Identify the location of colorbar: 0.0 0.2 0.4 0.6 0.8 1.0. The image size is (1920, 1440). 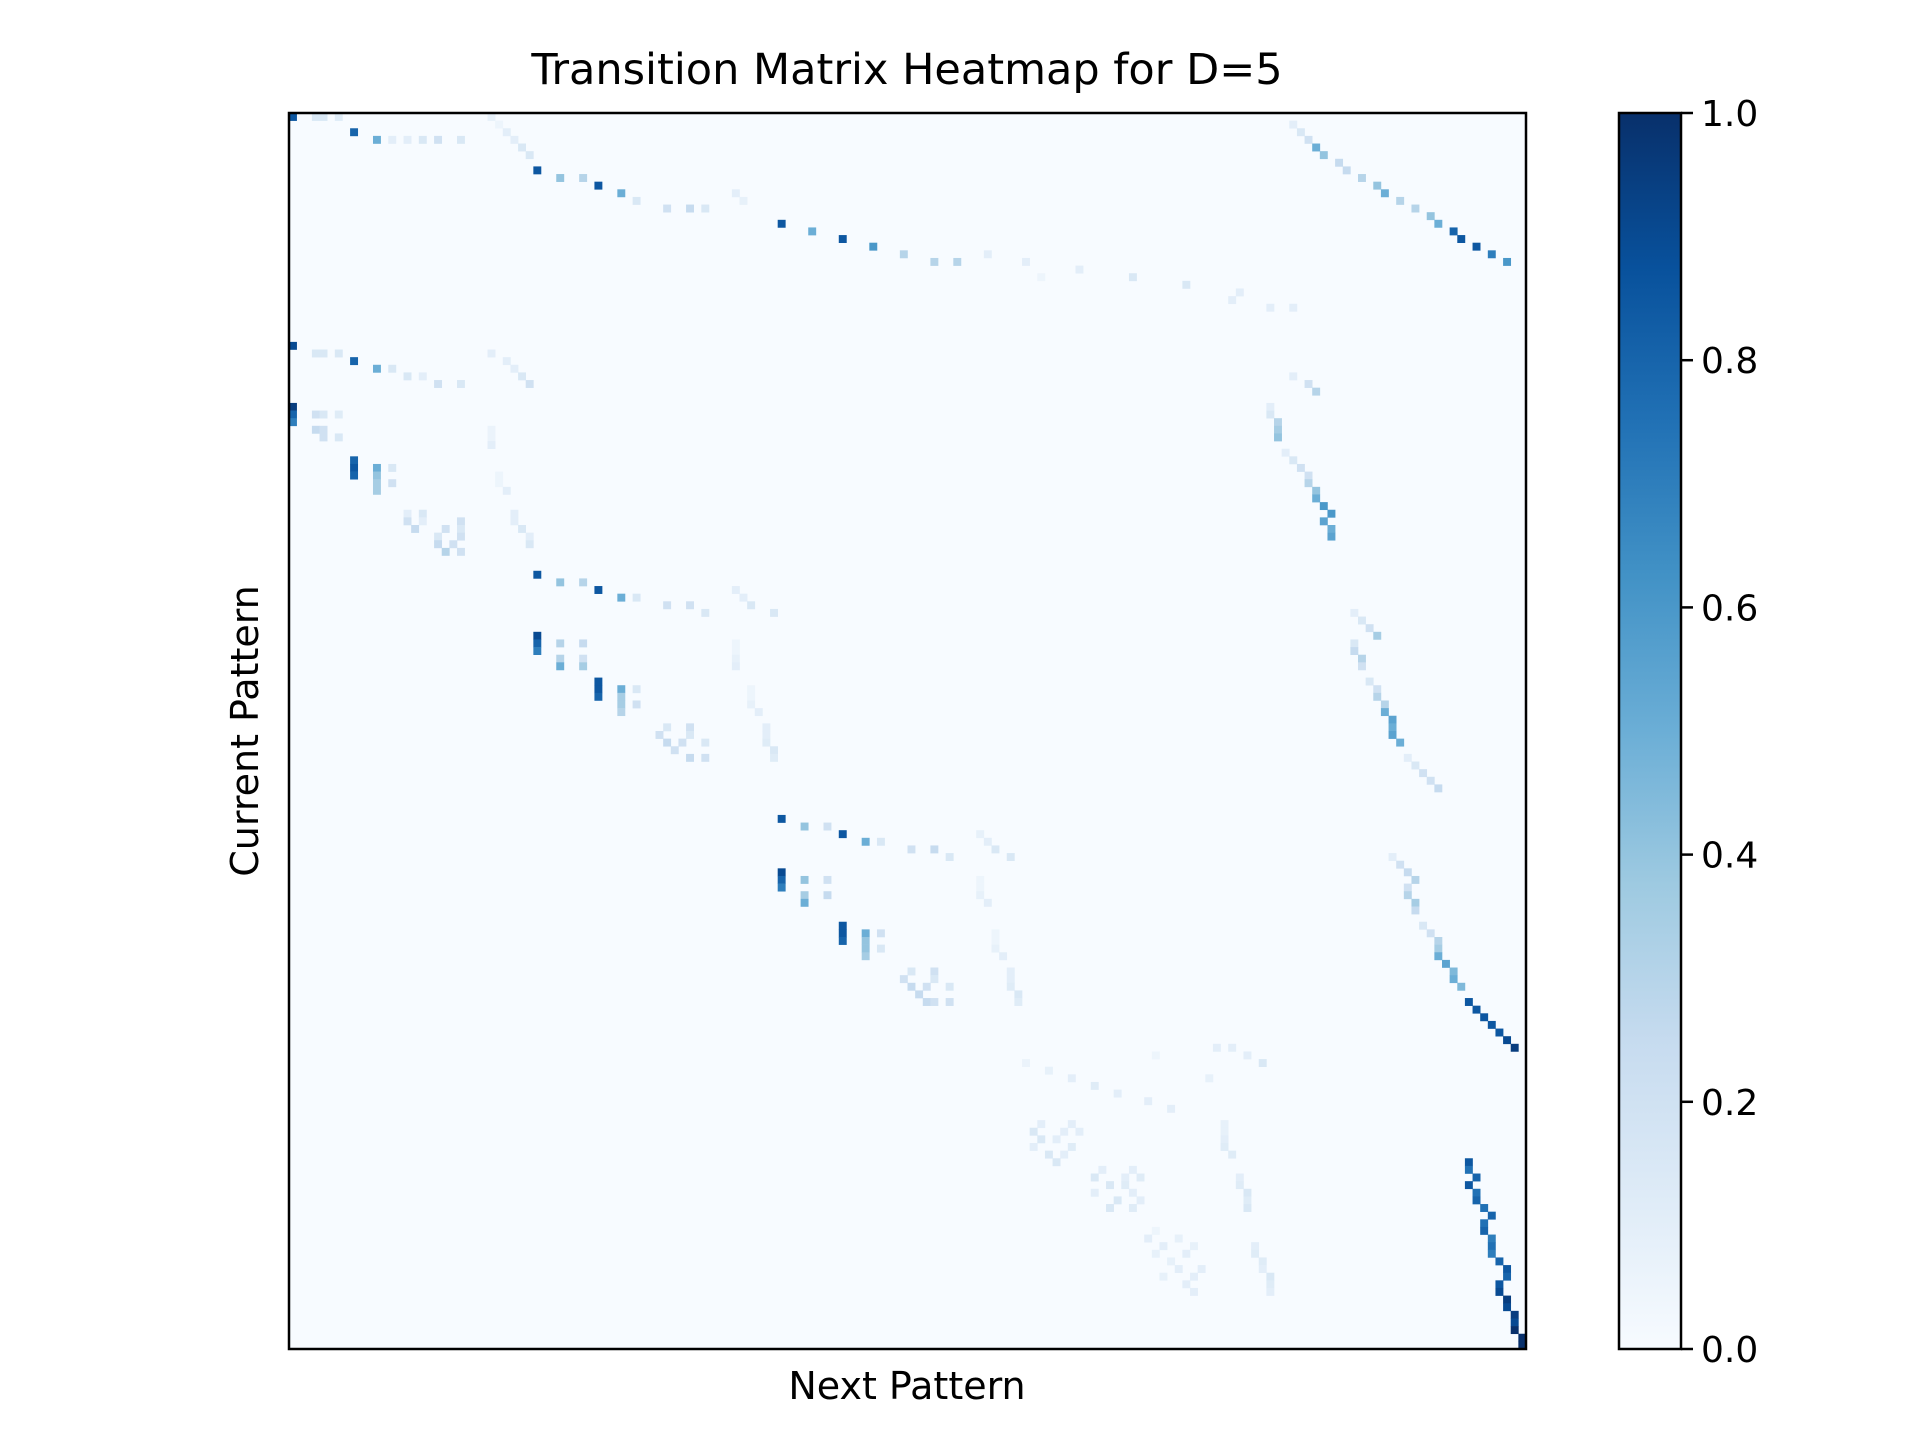
(1687, 732).